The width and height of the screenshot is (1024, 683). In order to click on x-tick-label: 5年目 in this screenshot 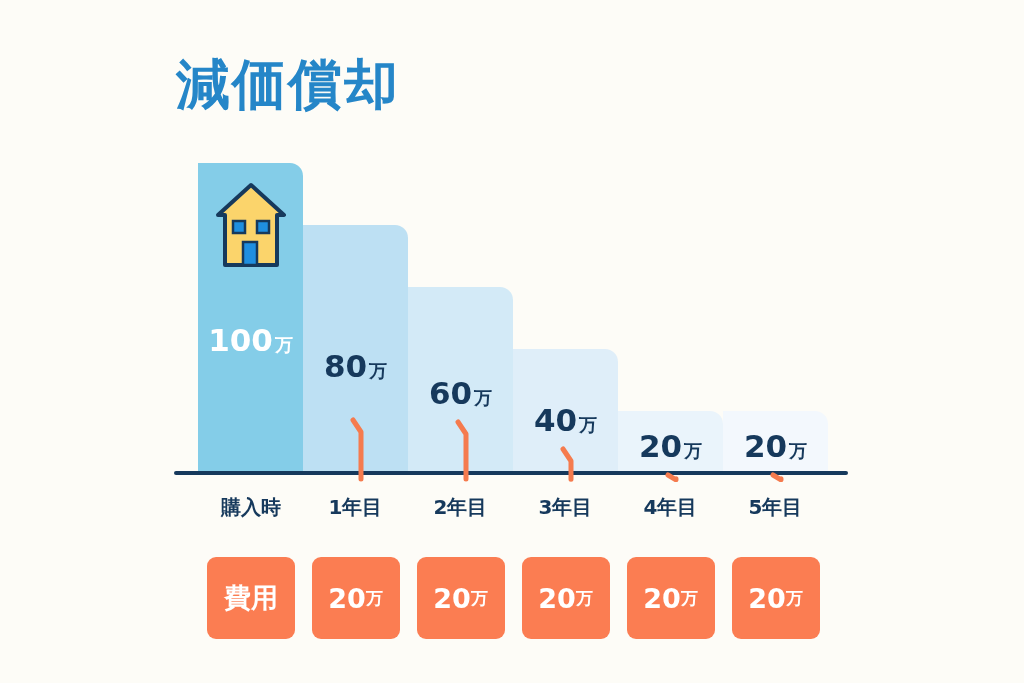, I will do `click(775, 507)`.